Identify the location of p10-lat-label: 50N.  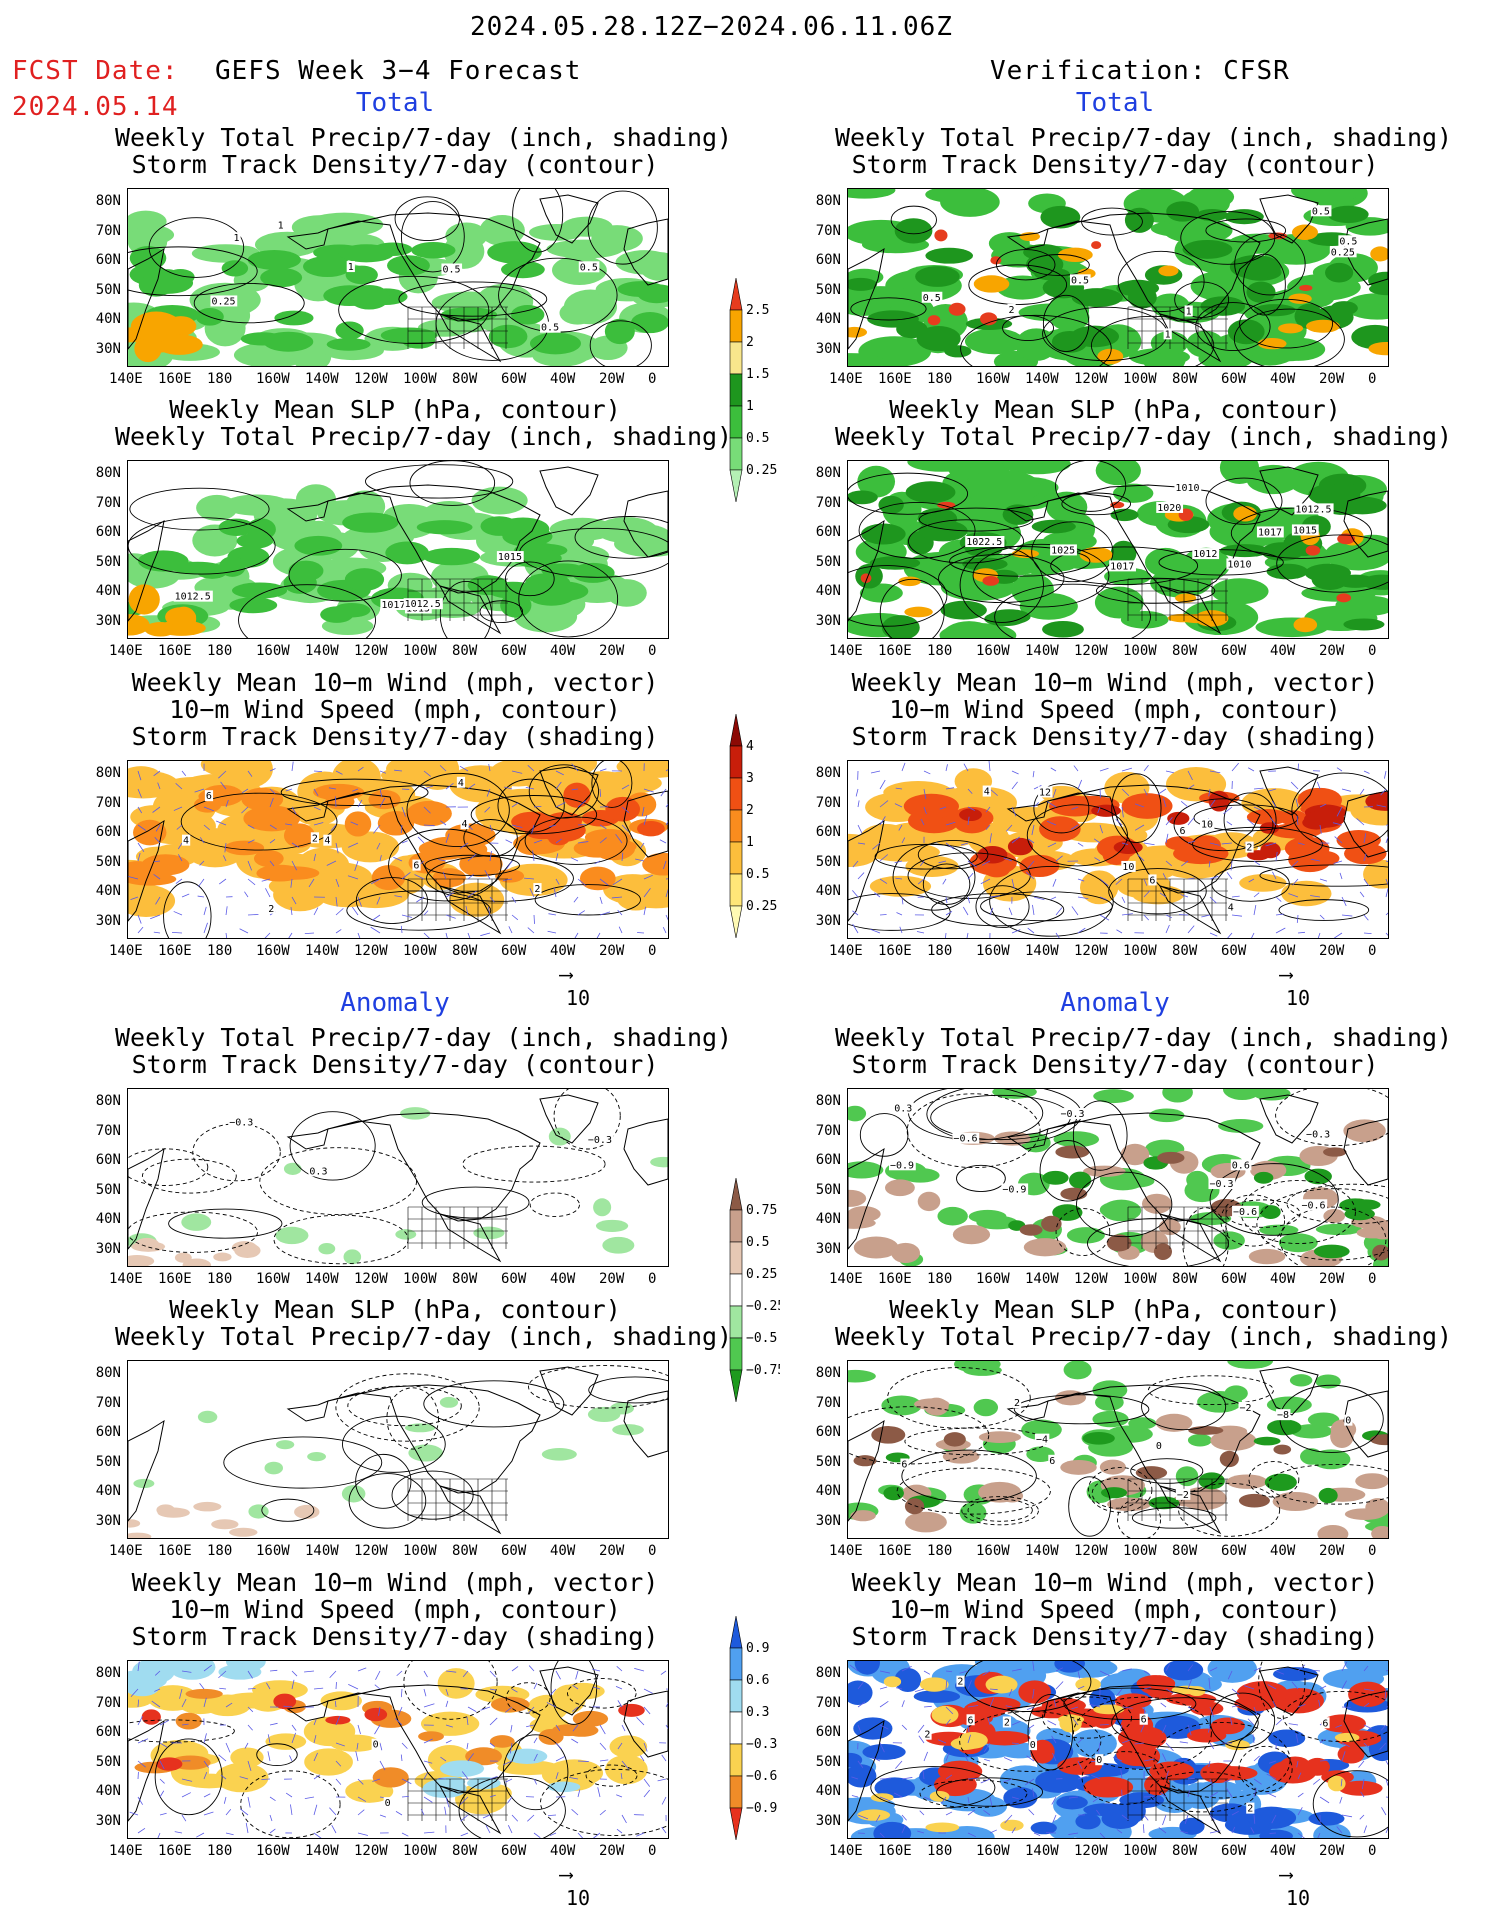
(828, 1189).